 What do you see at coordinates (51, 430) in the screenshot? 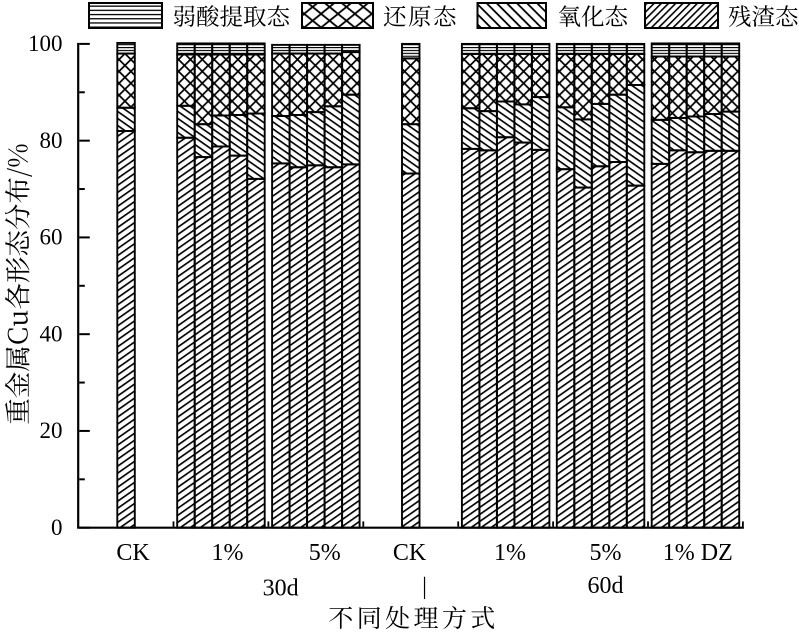
I see `svg-text: 20` at bounding box center [51, 430].